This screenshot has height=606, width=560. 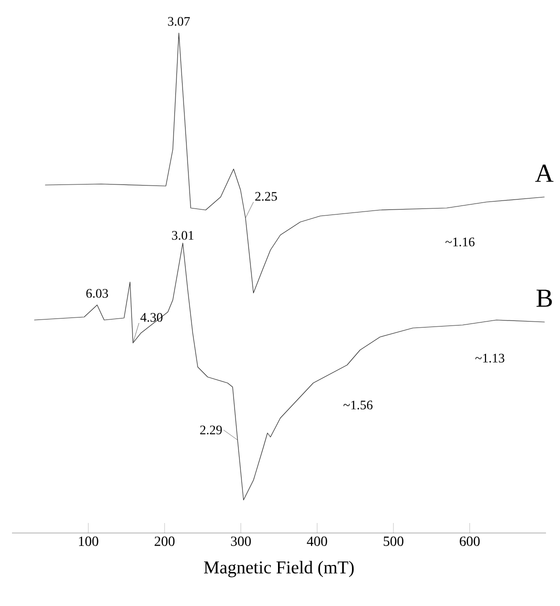 I want to click on annotation: ~1.13, so click(x=489, y=358).